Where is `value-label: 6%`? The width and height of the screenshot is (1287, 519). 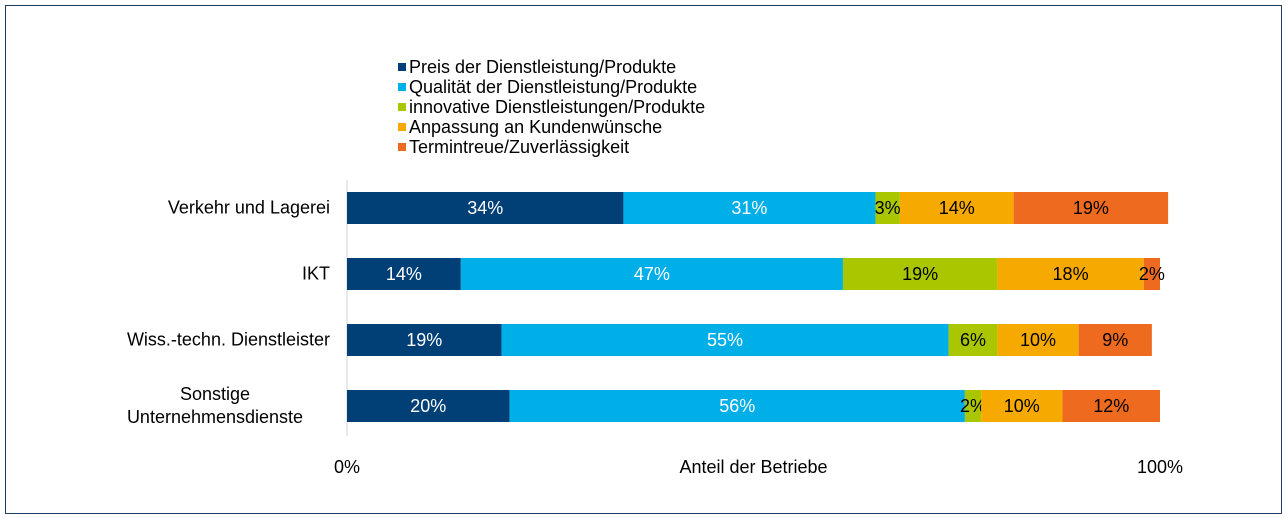 value-label: 6% is located at coordinates (973, 340).